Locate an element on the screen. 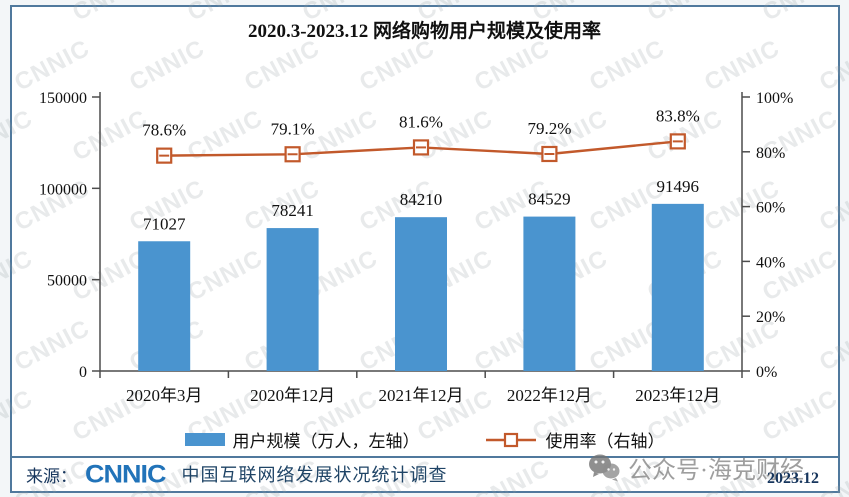 This screenshot has width=849, height=497. legend-item-usage-rate: 使用率（右轴） is located at coordinates (574, 439).